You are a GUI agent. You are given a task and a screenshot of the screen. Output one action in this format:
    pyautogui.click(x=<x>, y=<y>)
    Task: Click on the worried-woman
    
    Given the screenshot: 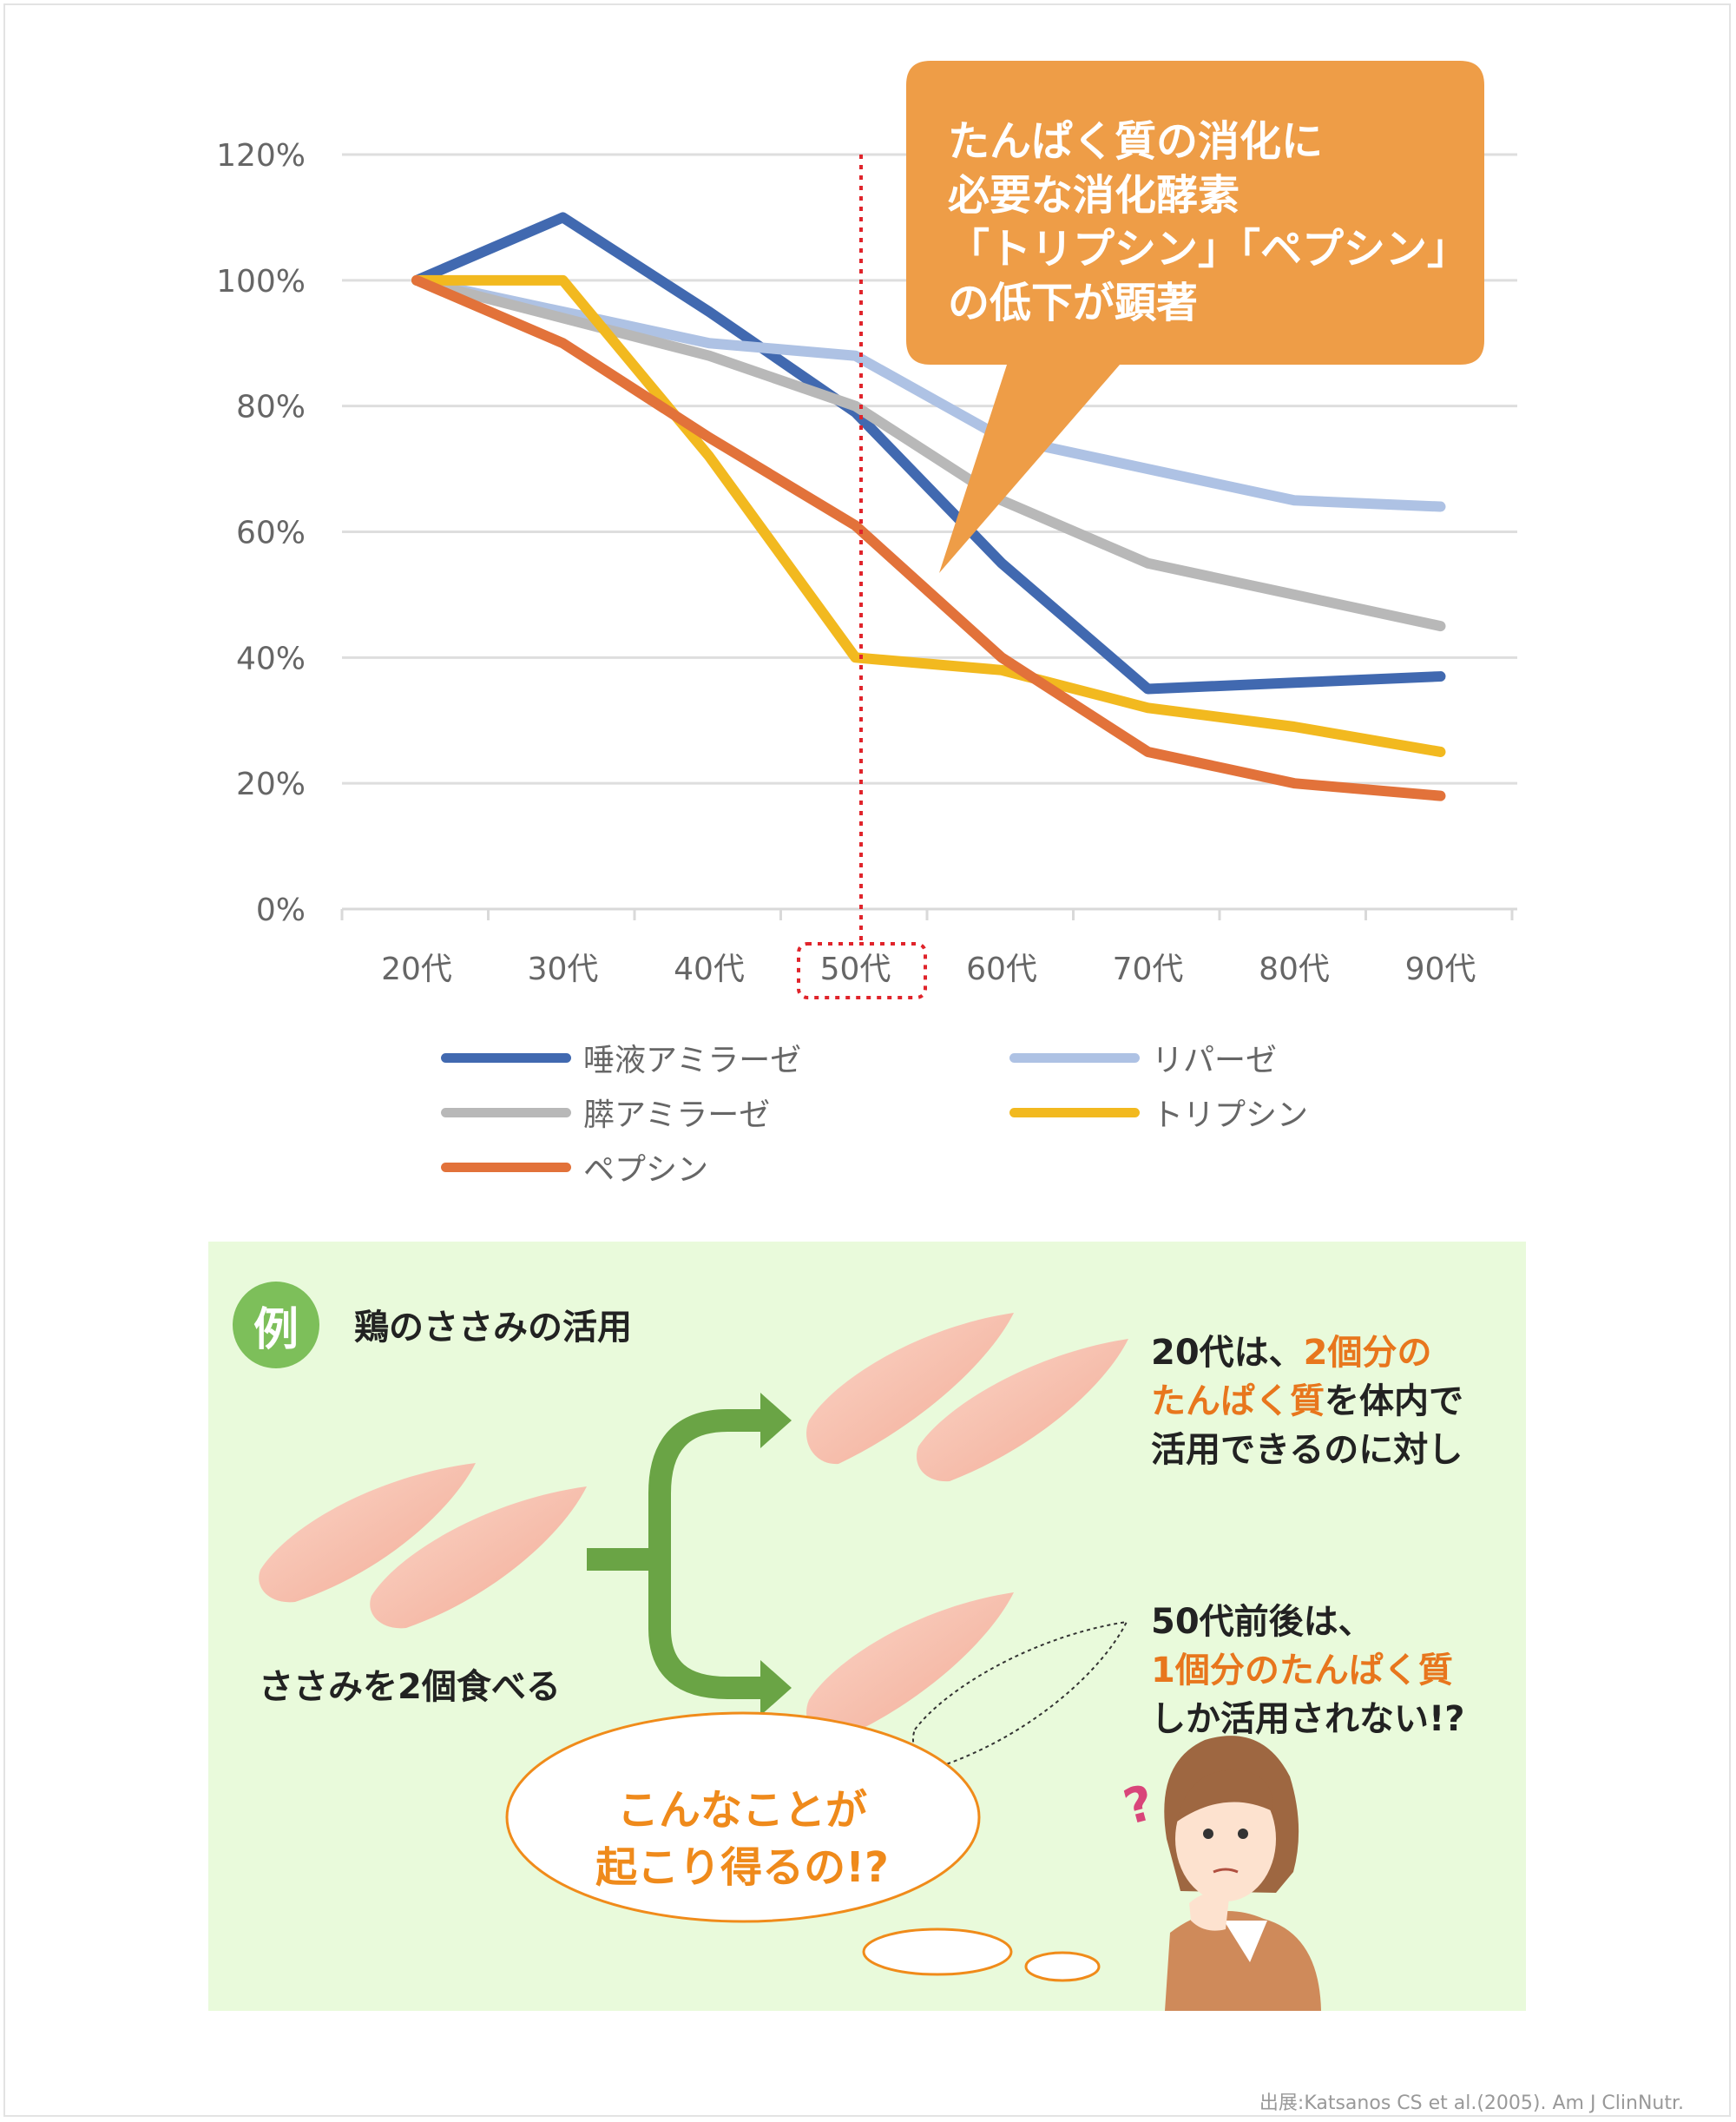 What is the action you would take?
    pyautogui.click(x=1242, y=1873)
    